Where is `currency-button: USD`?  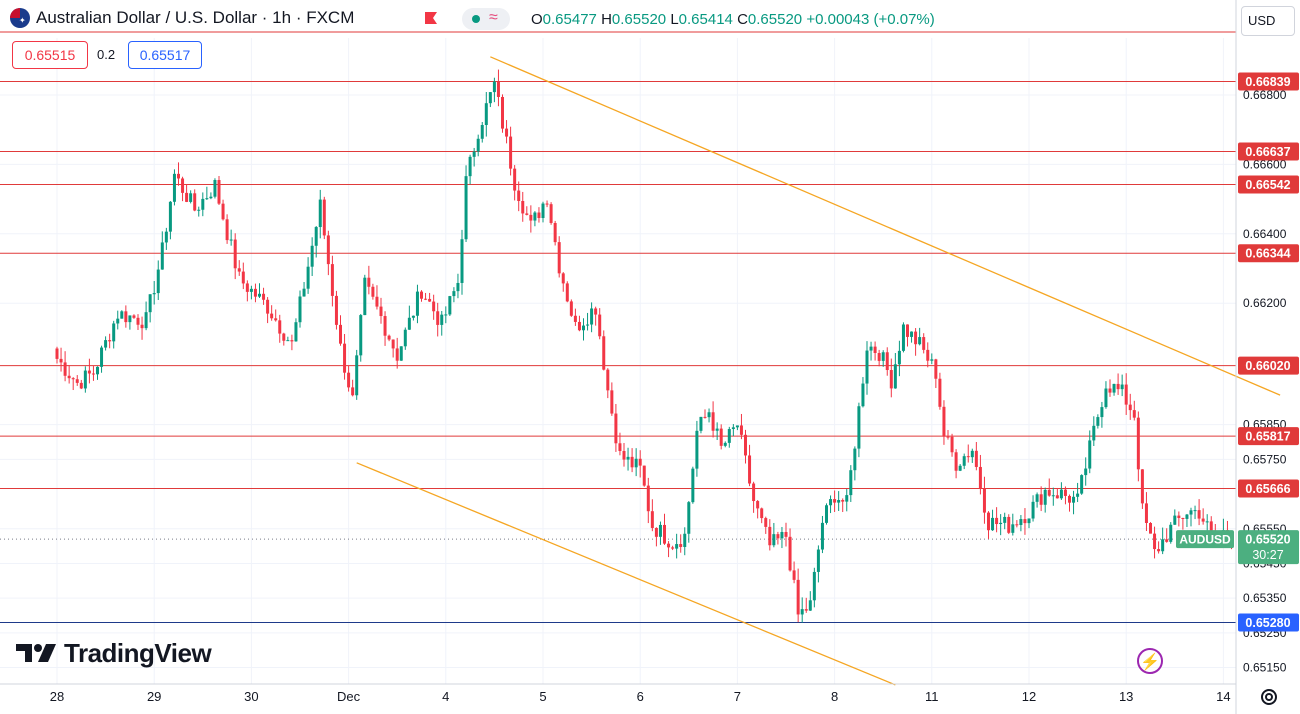
currency-button: USD is located at coordinates (1268, 21).